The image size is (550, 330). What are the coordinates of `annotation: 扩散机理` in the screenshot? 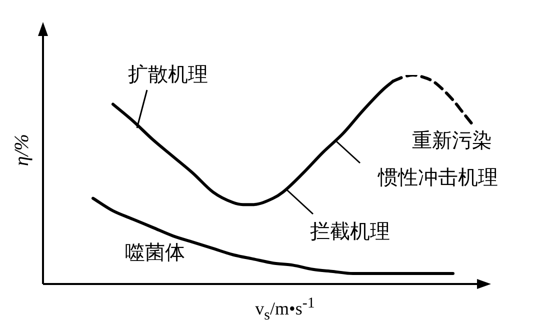 It's located at (168, 75).